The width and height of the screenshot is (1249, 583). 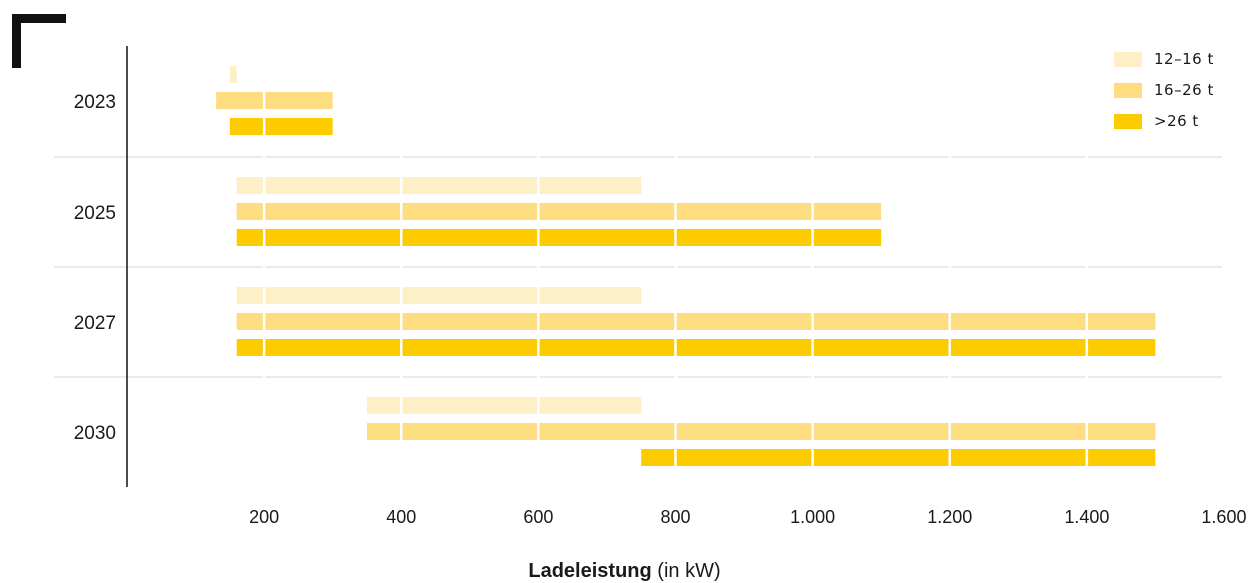 What do you see at coordinates (538, 517) in the screenshot?
I see `x-tick-label-600: 600` at bounding box center [538, 517].